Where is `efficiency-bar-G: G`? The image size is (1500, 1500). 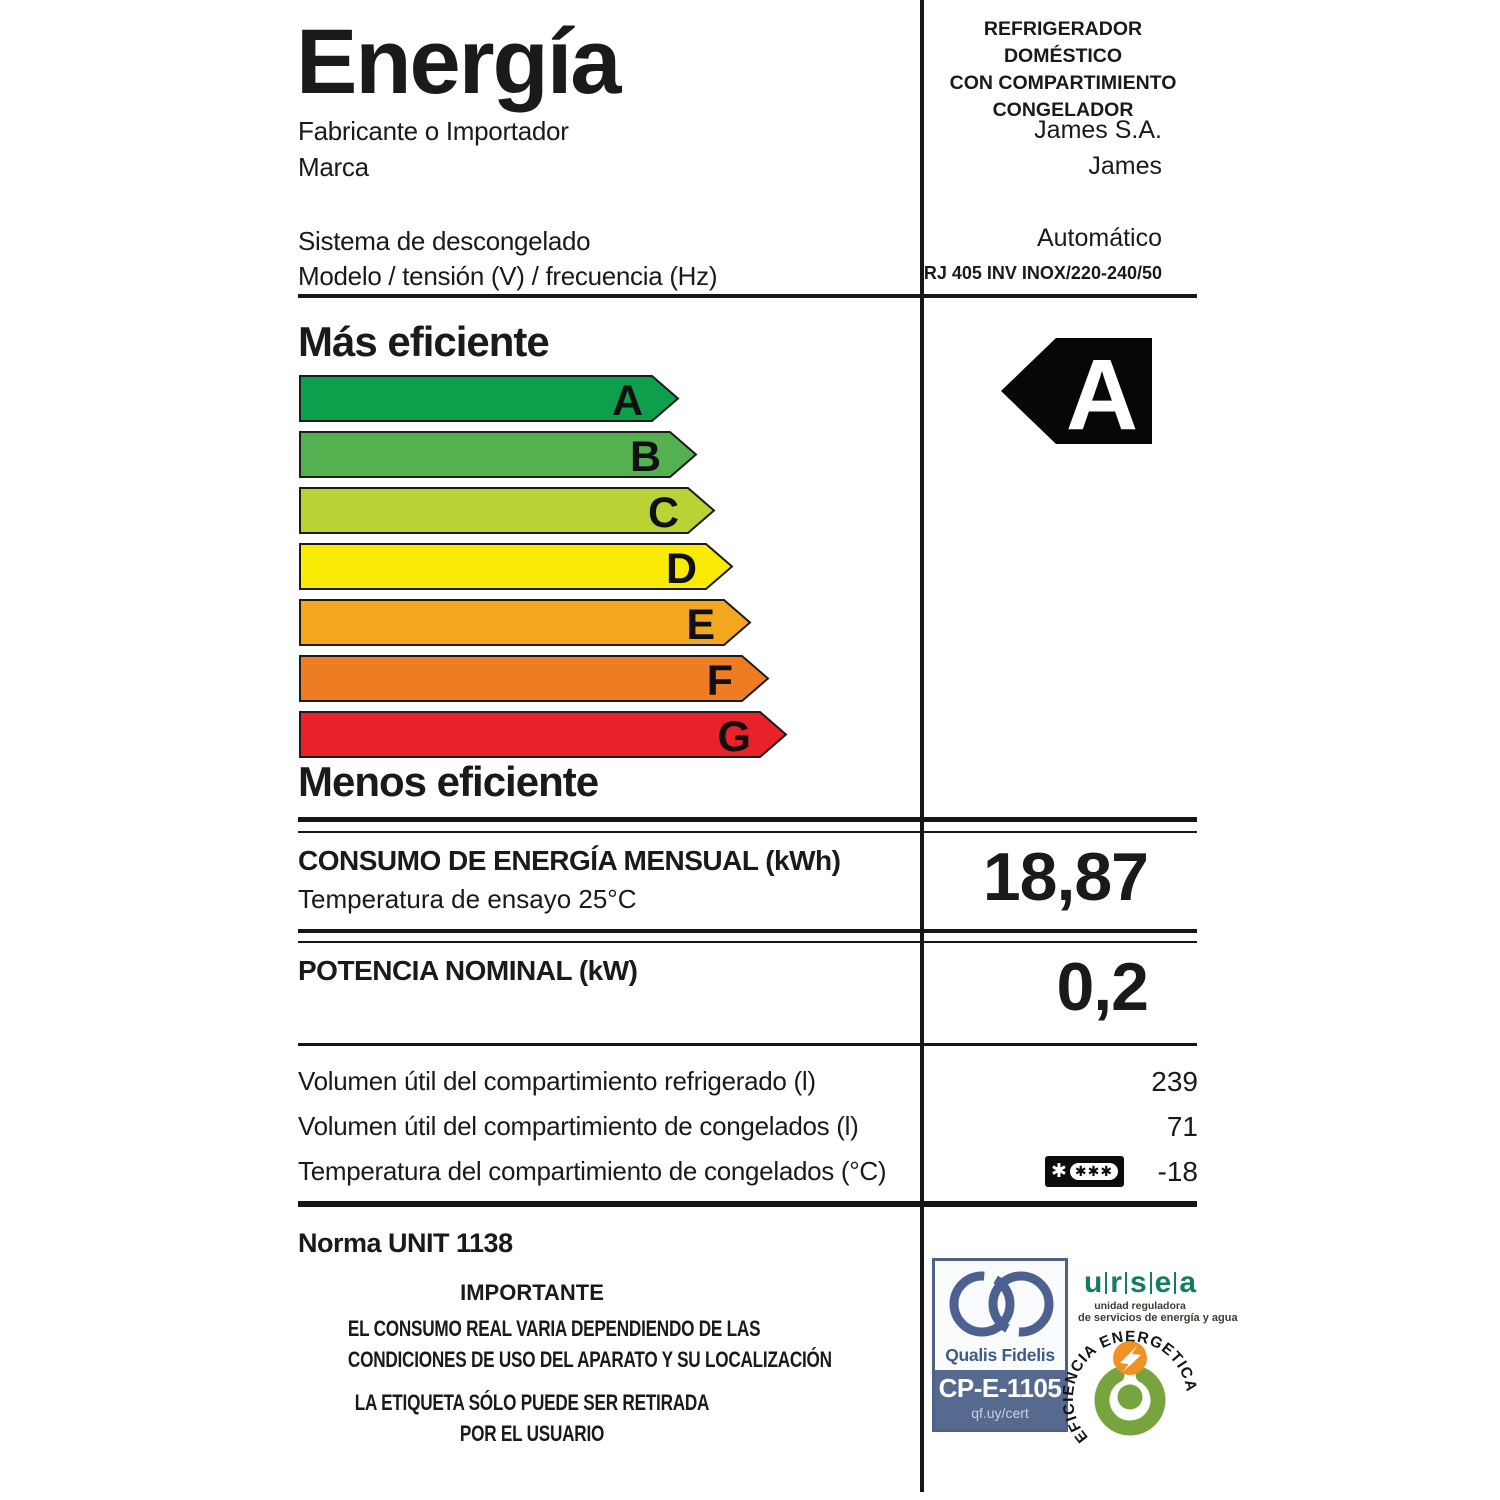 efficiency-bar-G: G is located at coordinates (543, 735).